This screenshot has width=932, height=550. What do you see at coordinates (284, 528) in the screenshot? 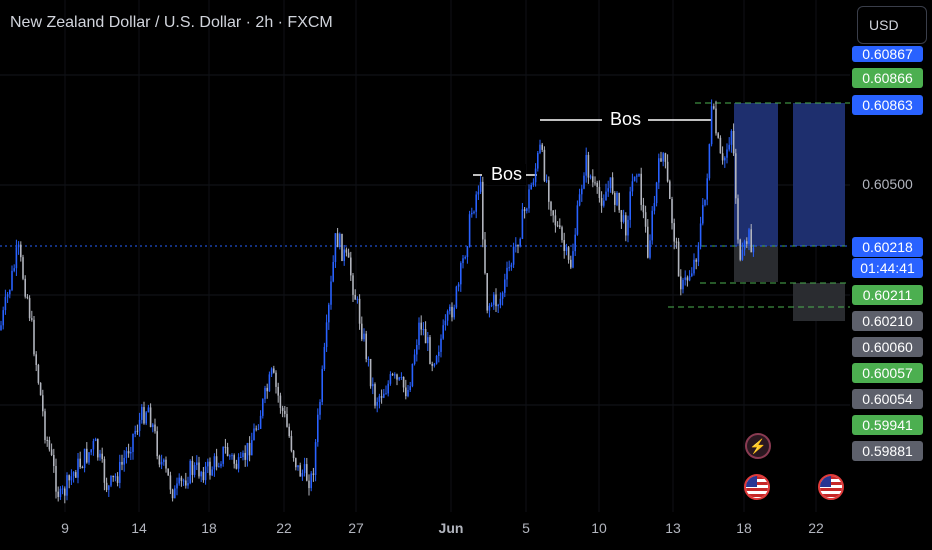
I see `time-label: 22` at bounding box center [284, 528].